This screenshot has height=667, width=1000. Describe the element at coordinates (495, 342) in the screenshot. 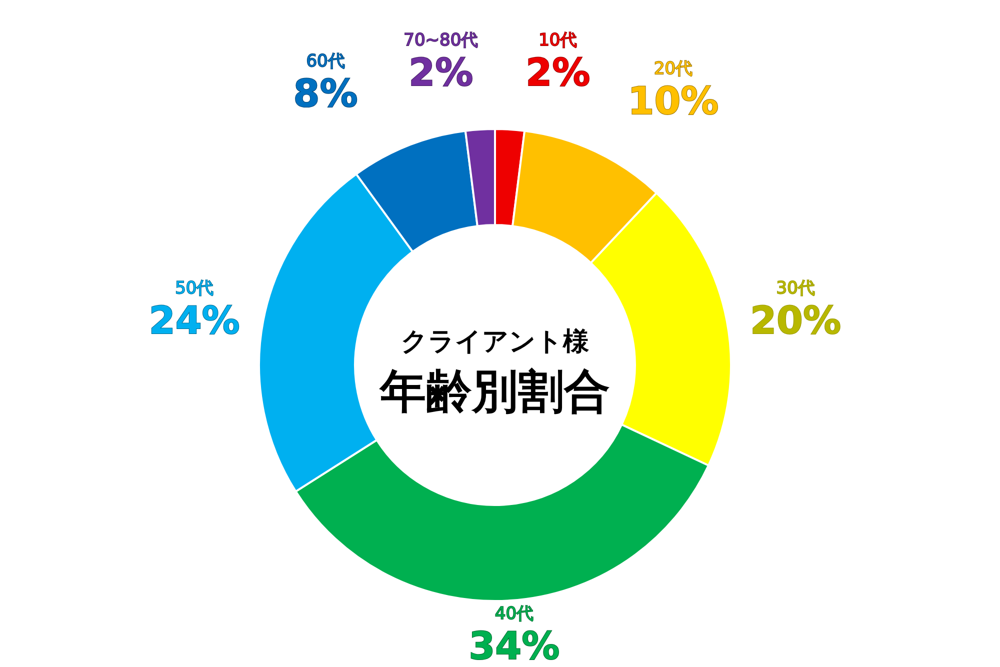

I see `text: クライアント様` at that location.